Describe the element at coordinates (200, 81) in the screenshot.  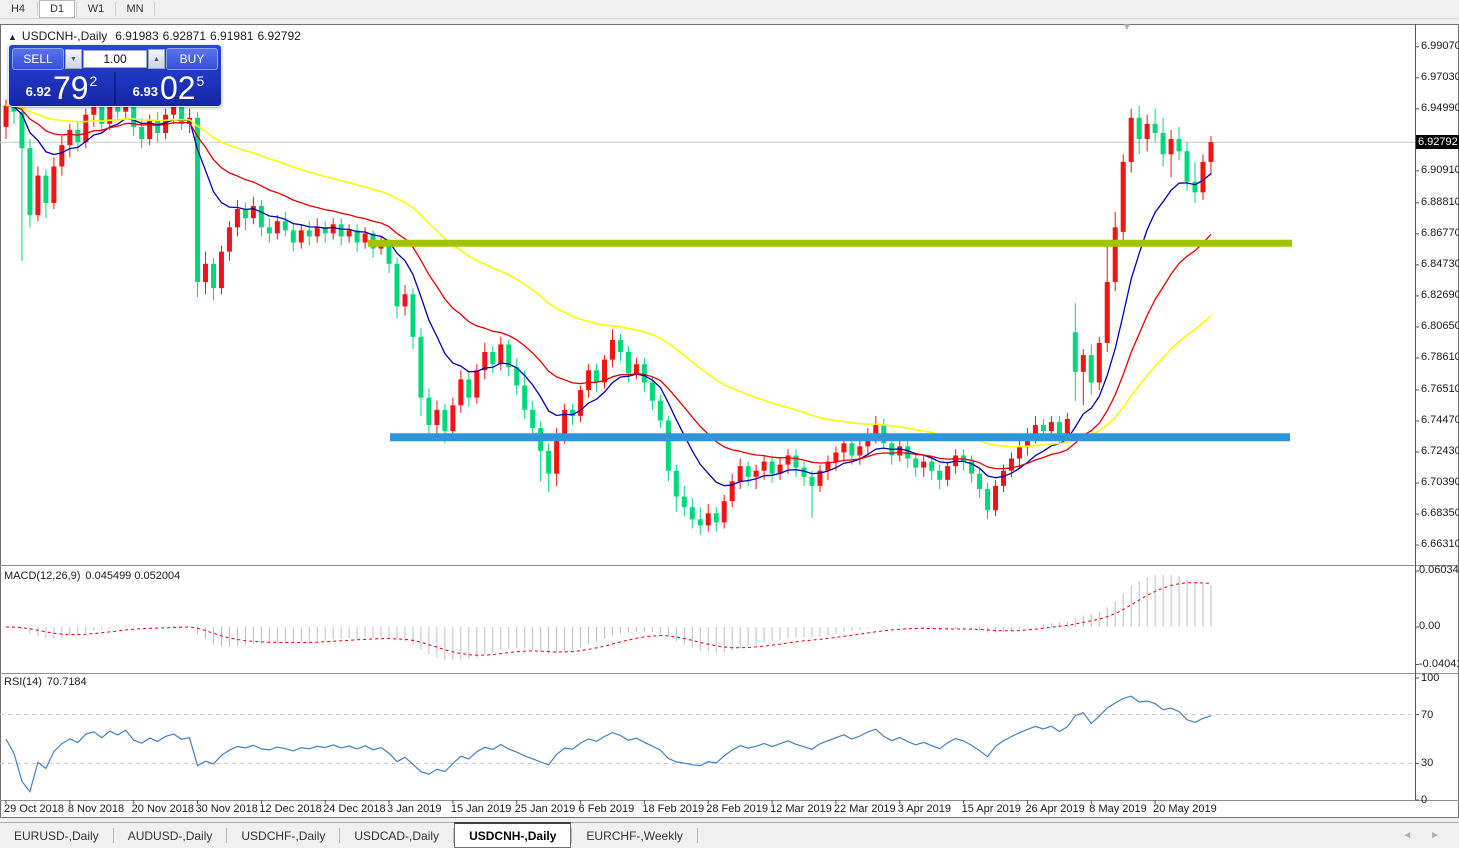
I see `buy-price-point: 5` at that location.